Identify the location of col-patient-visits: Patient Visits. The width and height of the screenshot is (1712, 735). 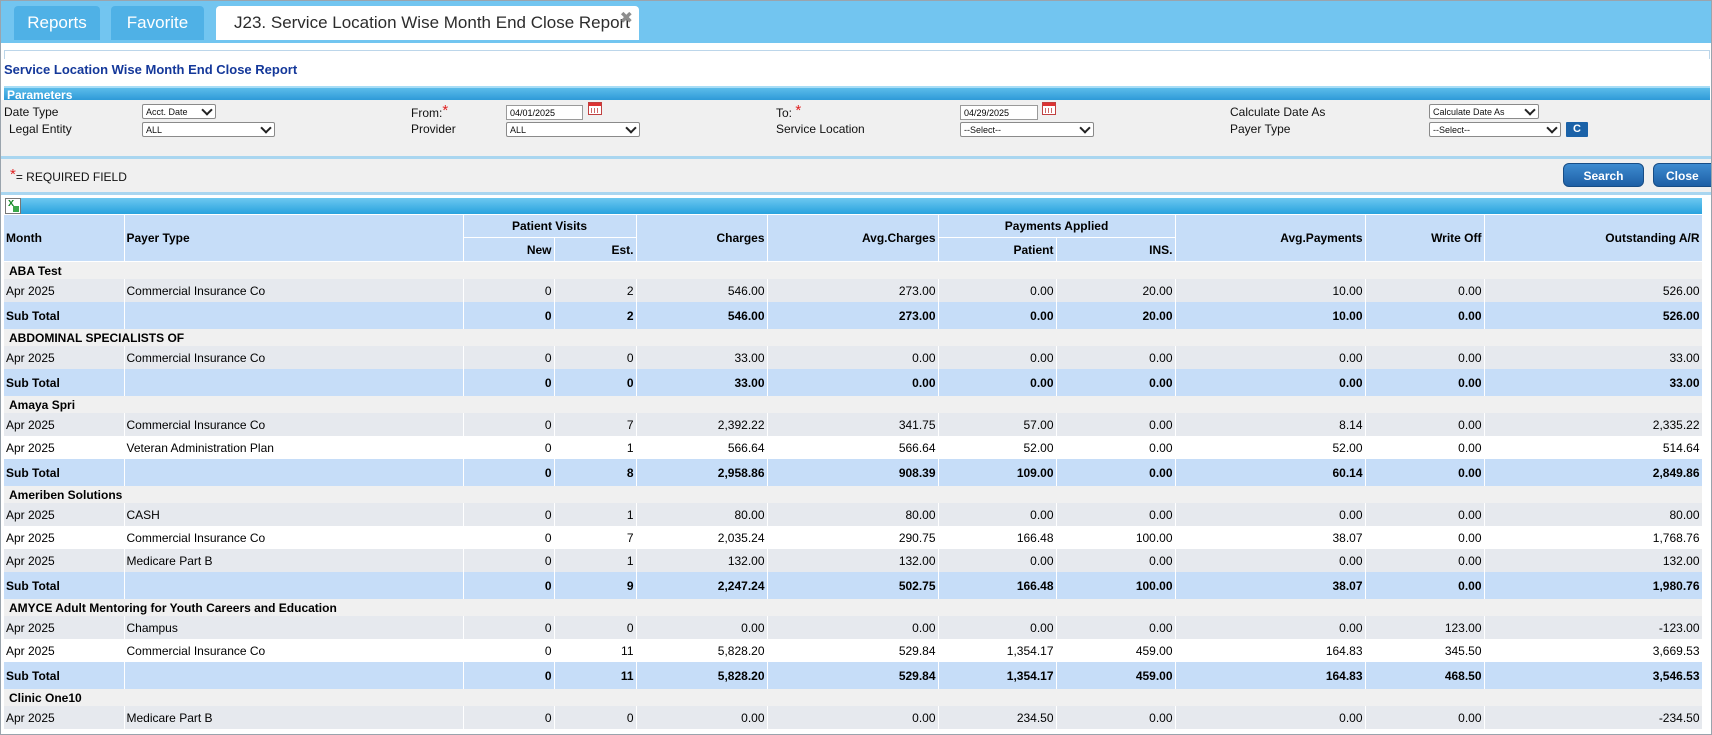
(550, 226).